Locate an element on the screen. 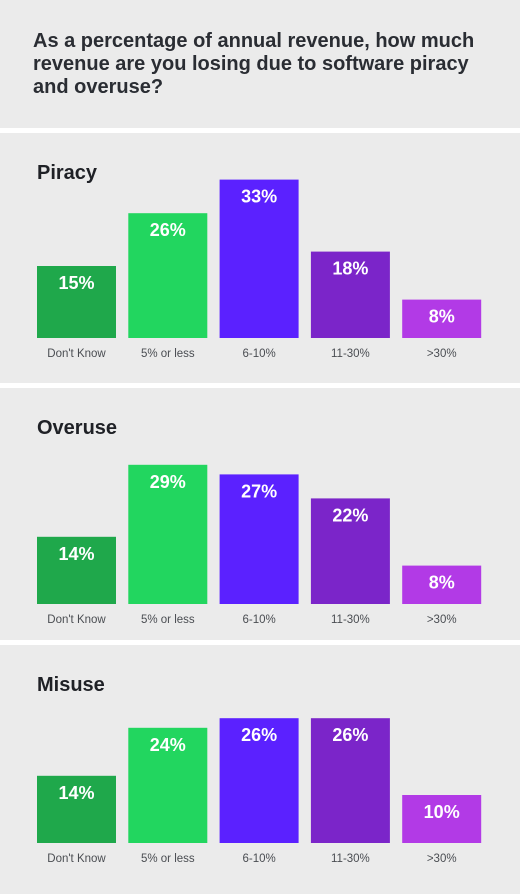 The width and height of the screenshot is (520, 894). chart-title: Misuse is located at coordinates (71, 685).